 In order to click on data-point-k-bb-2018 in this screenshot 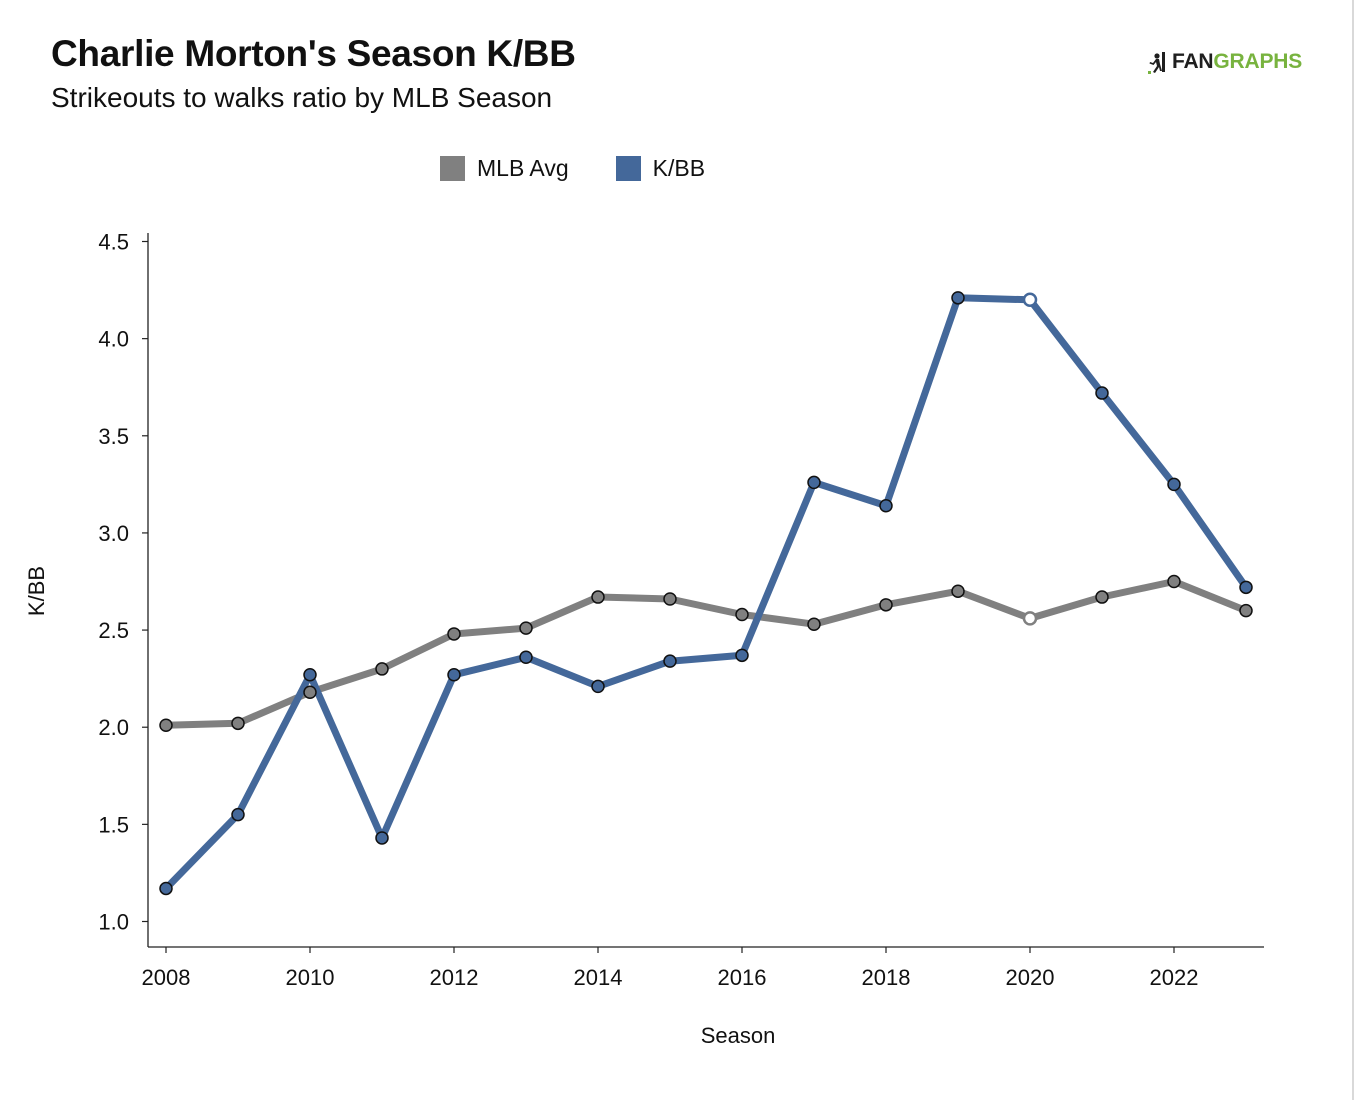, I will do `click(886, 505)`.